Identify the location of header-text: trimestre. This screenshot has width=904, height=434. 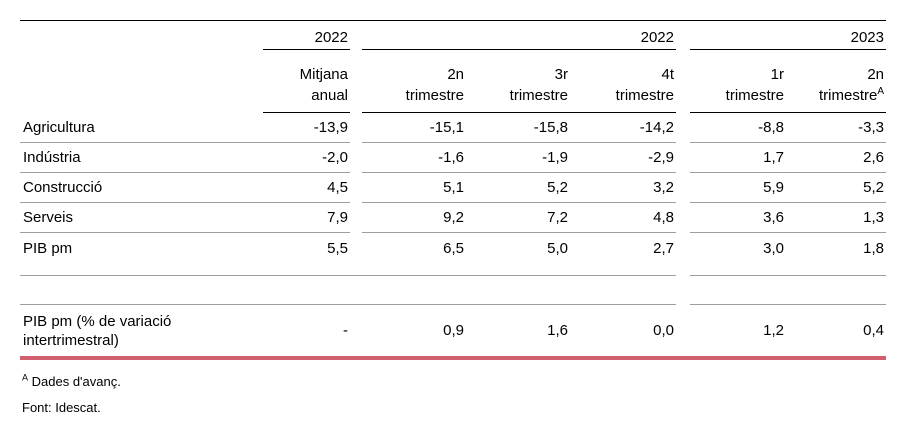
(848, 95).